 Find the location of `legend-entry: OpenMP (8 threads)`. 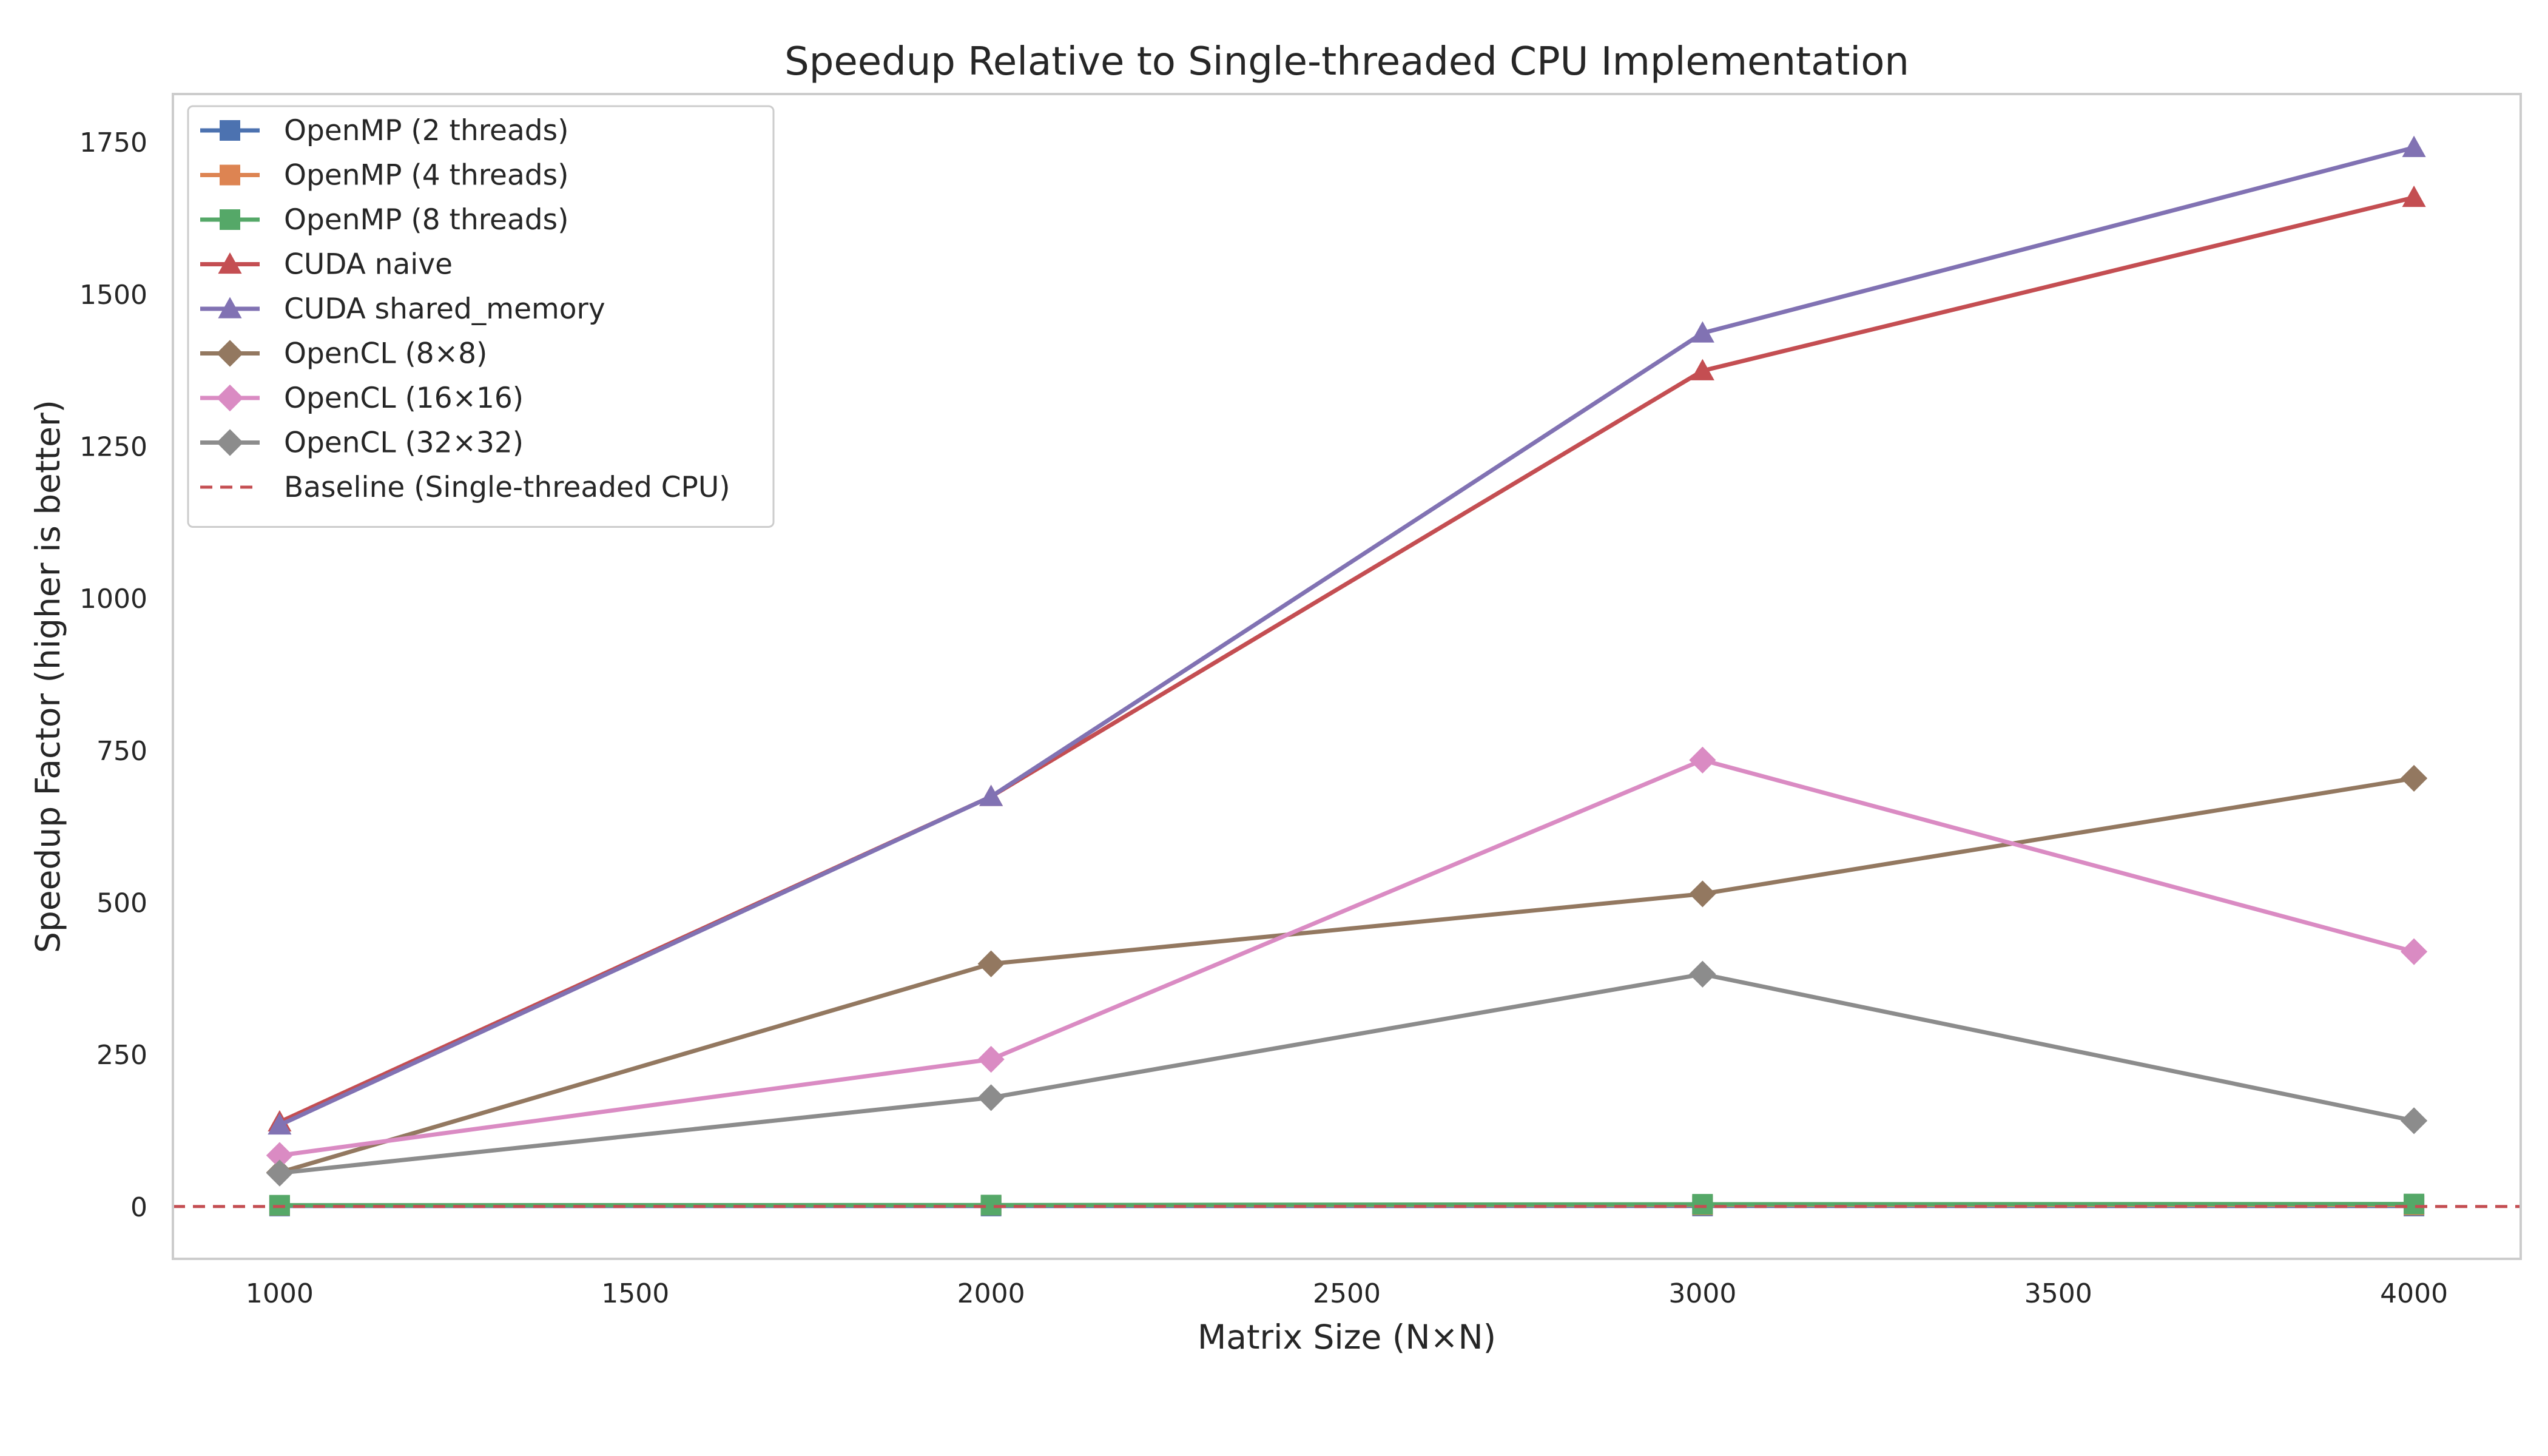

legend-entry: OpenMP (8 threads) is located at coordinates (384, 220).